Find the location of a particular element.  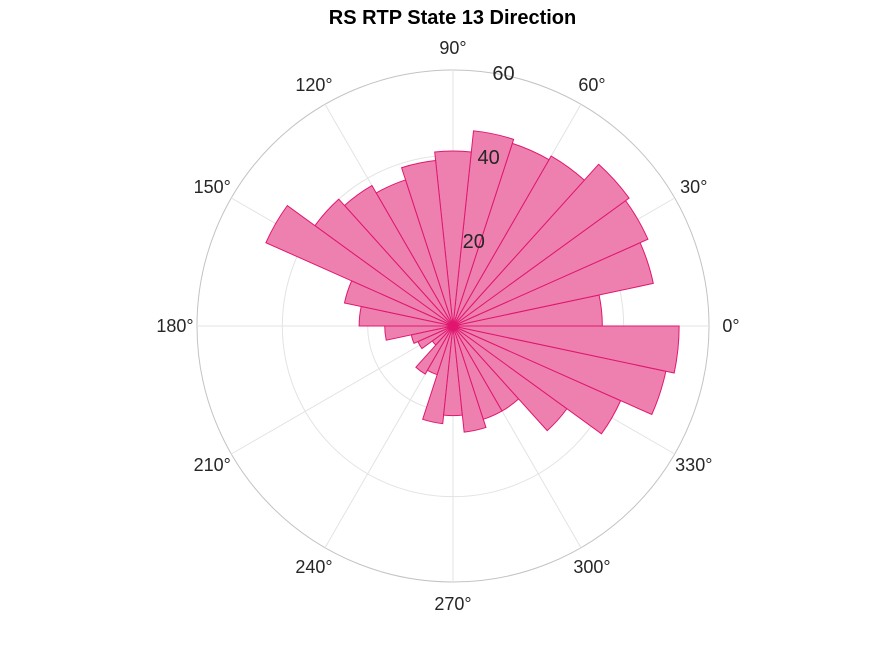

theta-tick-label: 30° is located at coordinates (693, 187).